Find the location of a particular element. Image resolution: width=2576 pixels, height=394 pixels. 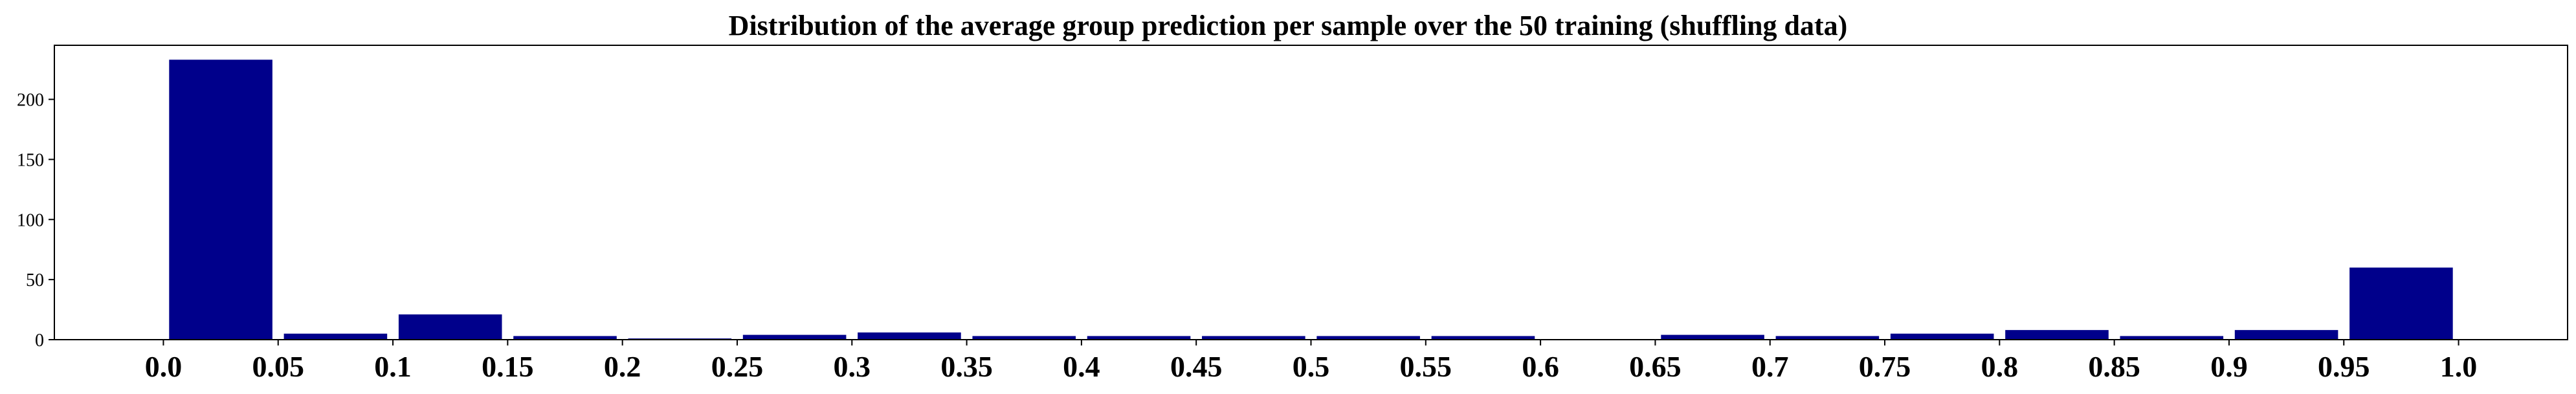

y-tick-label: 100 is located at coordinates (30, 220).